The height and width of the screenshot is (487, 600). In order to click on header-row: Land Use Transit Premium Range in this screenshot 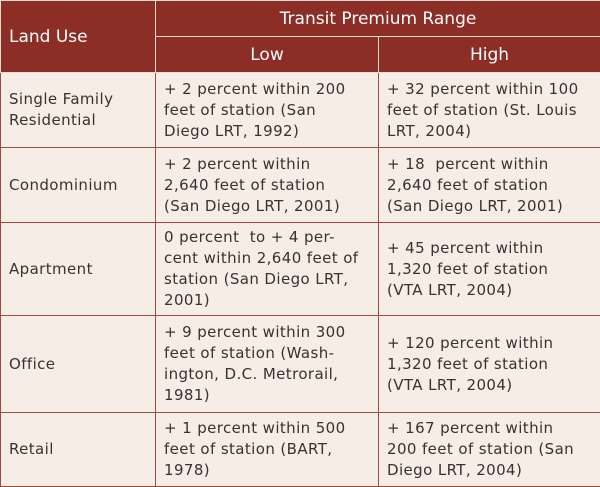, I will do `click(300, 19)`.